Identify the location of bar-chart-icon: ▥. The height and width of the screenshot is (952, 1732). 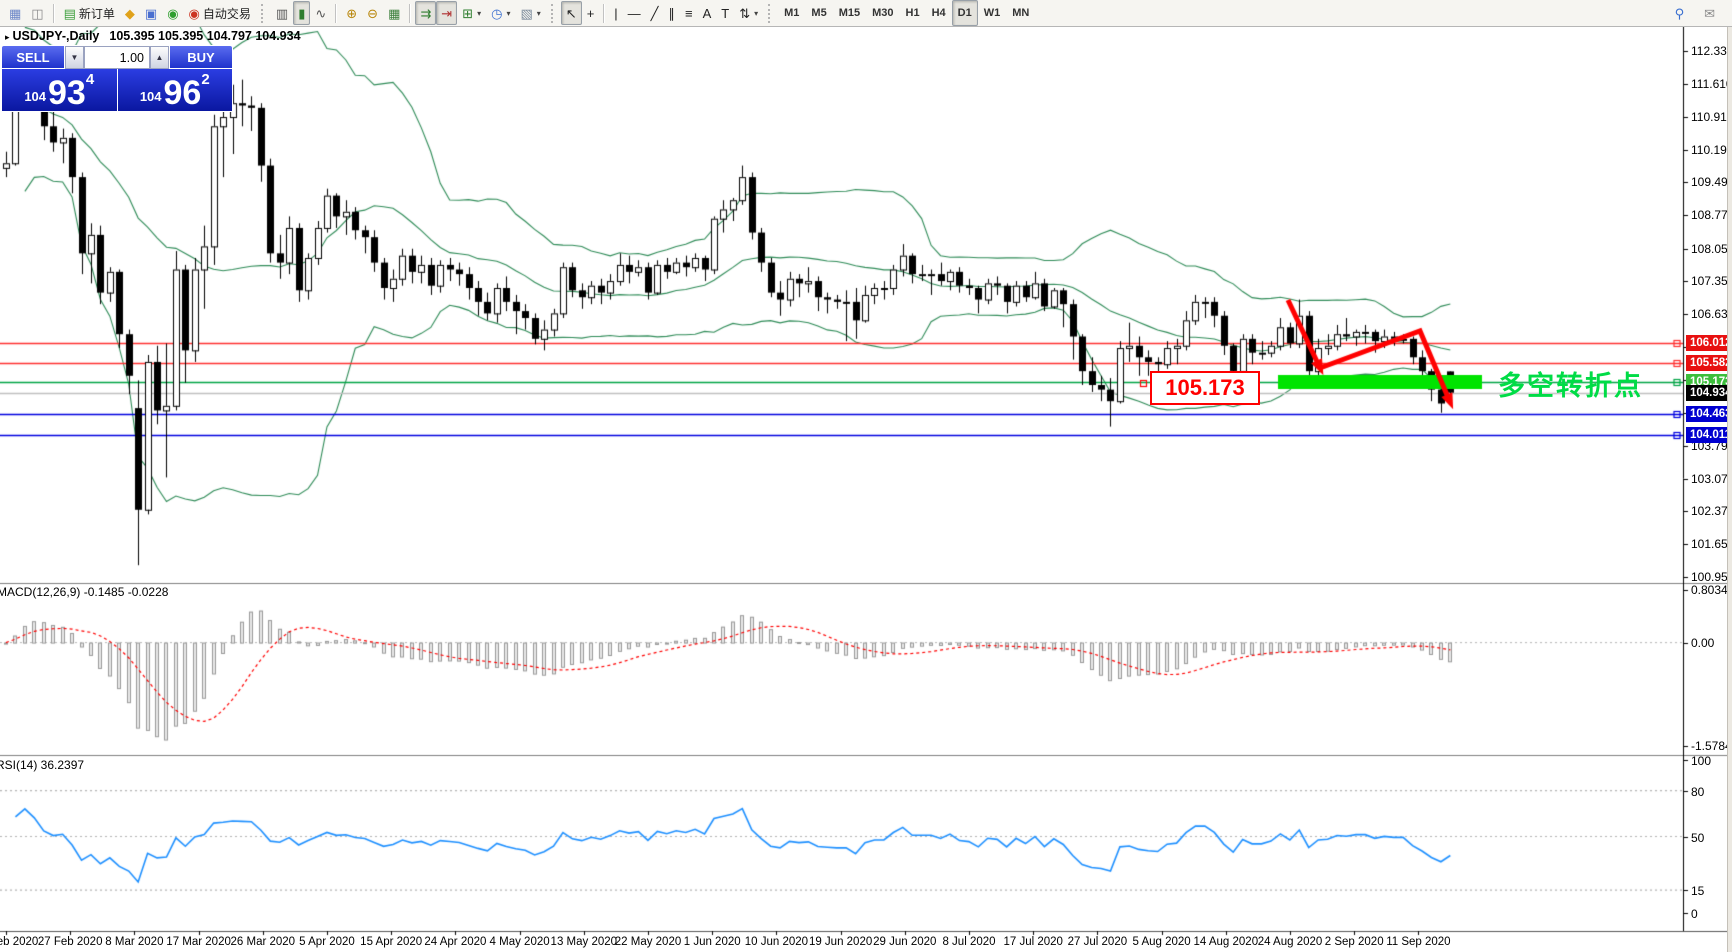
(282, 13).